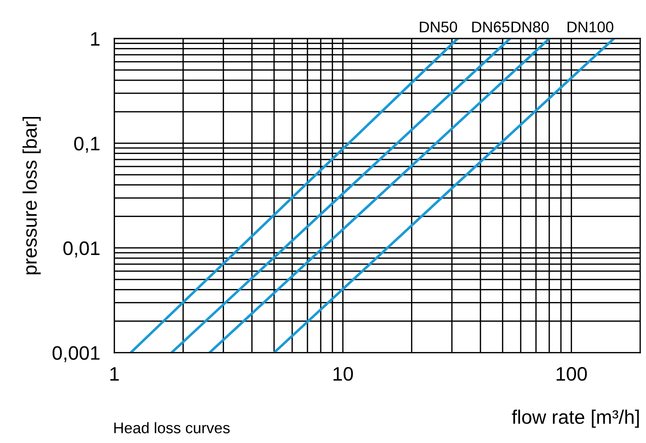 This screenshot has height=443, width=646. I want to click on x-tick-label: 1, so click(114, 374).